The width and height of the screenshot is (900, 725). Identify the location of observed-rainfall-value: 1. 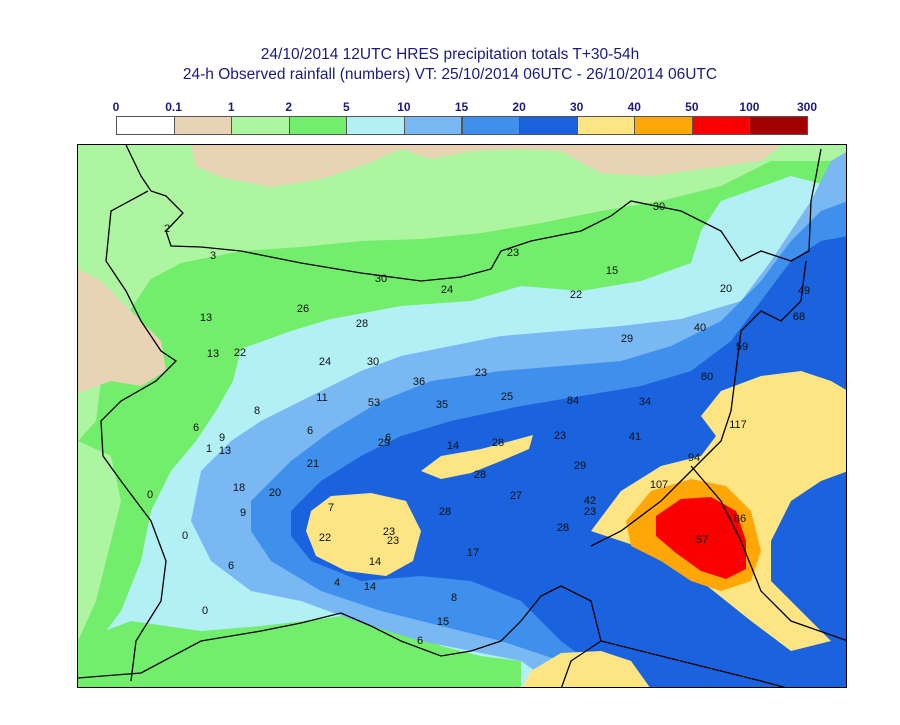
(209, 449).